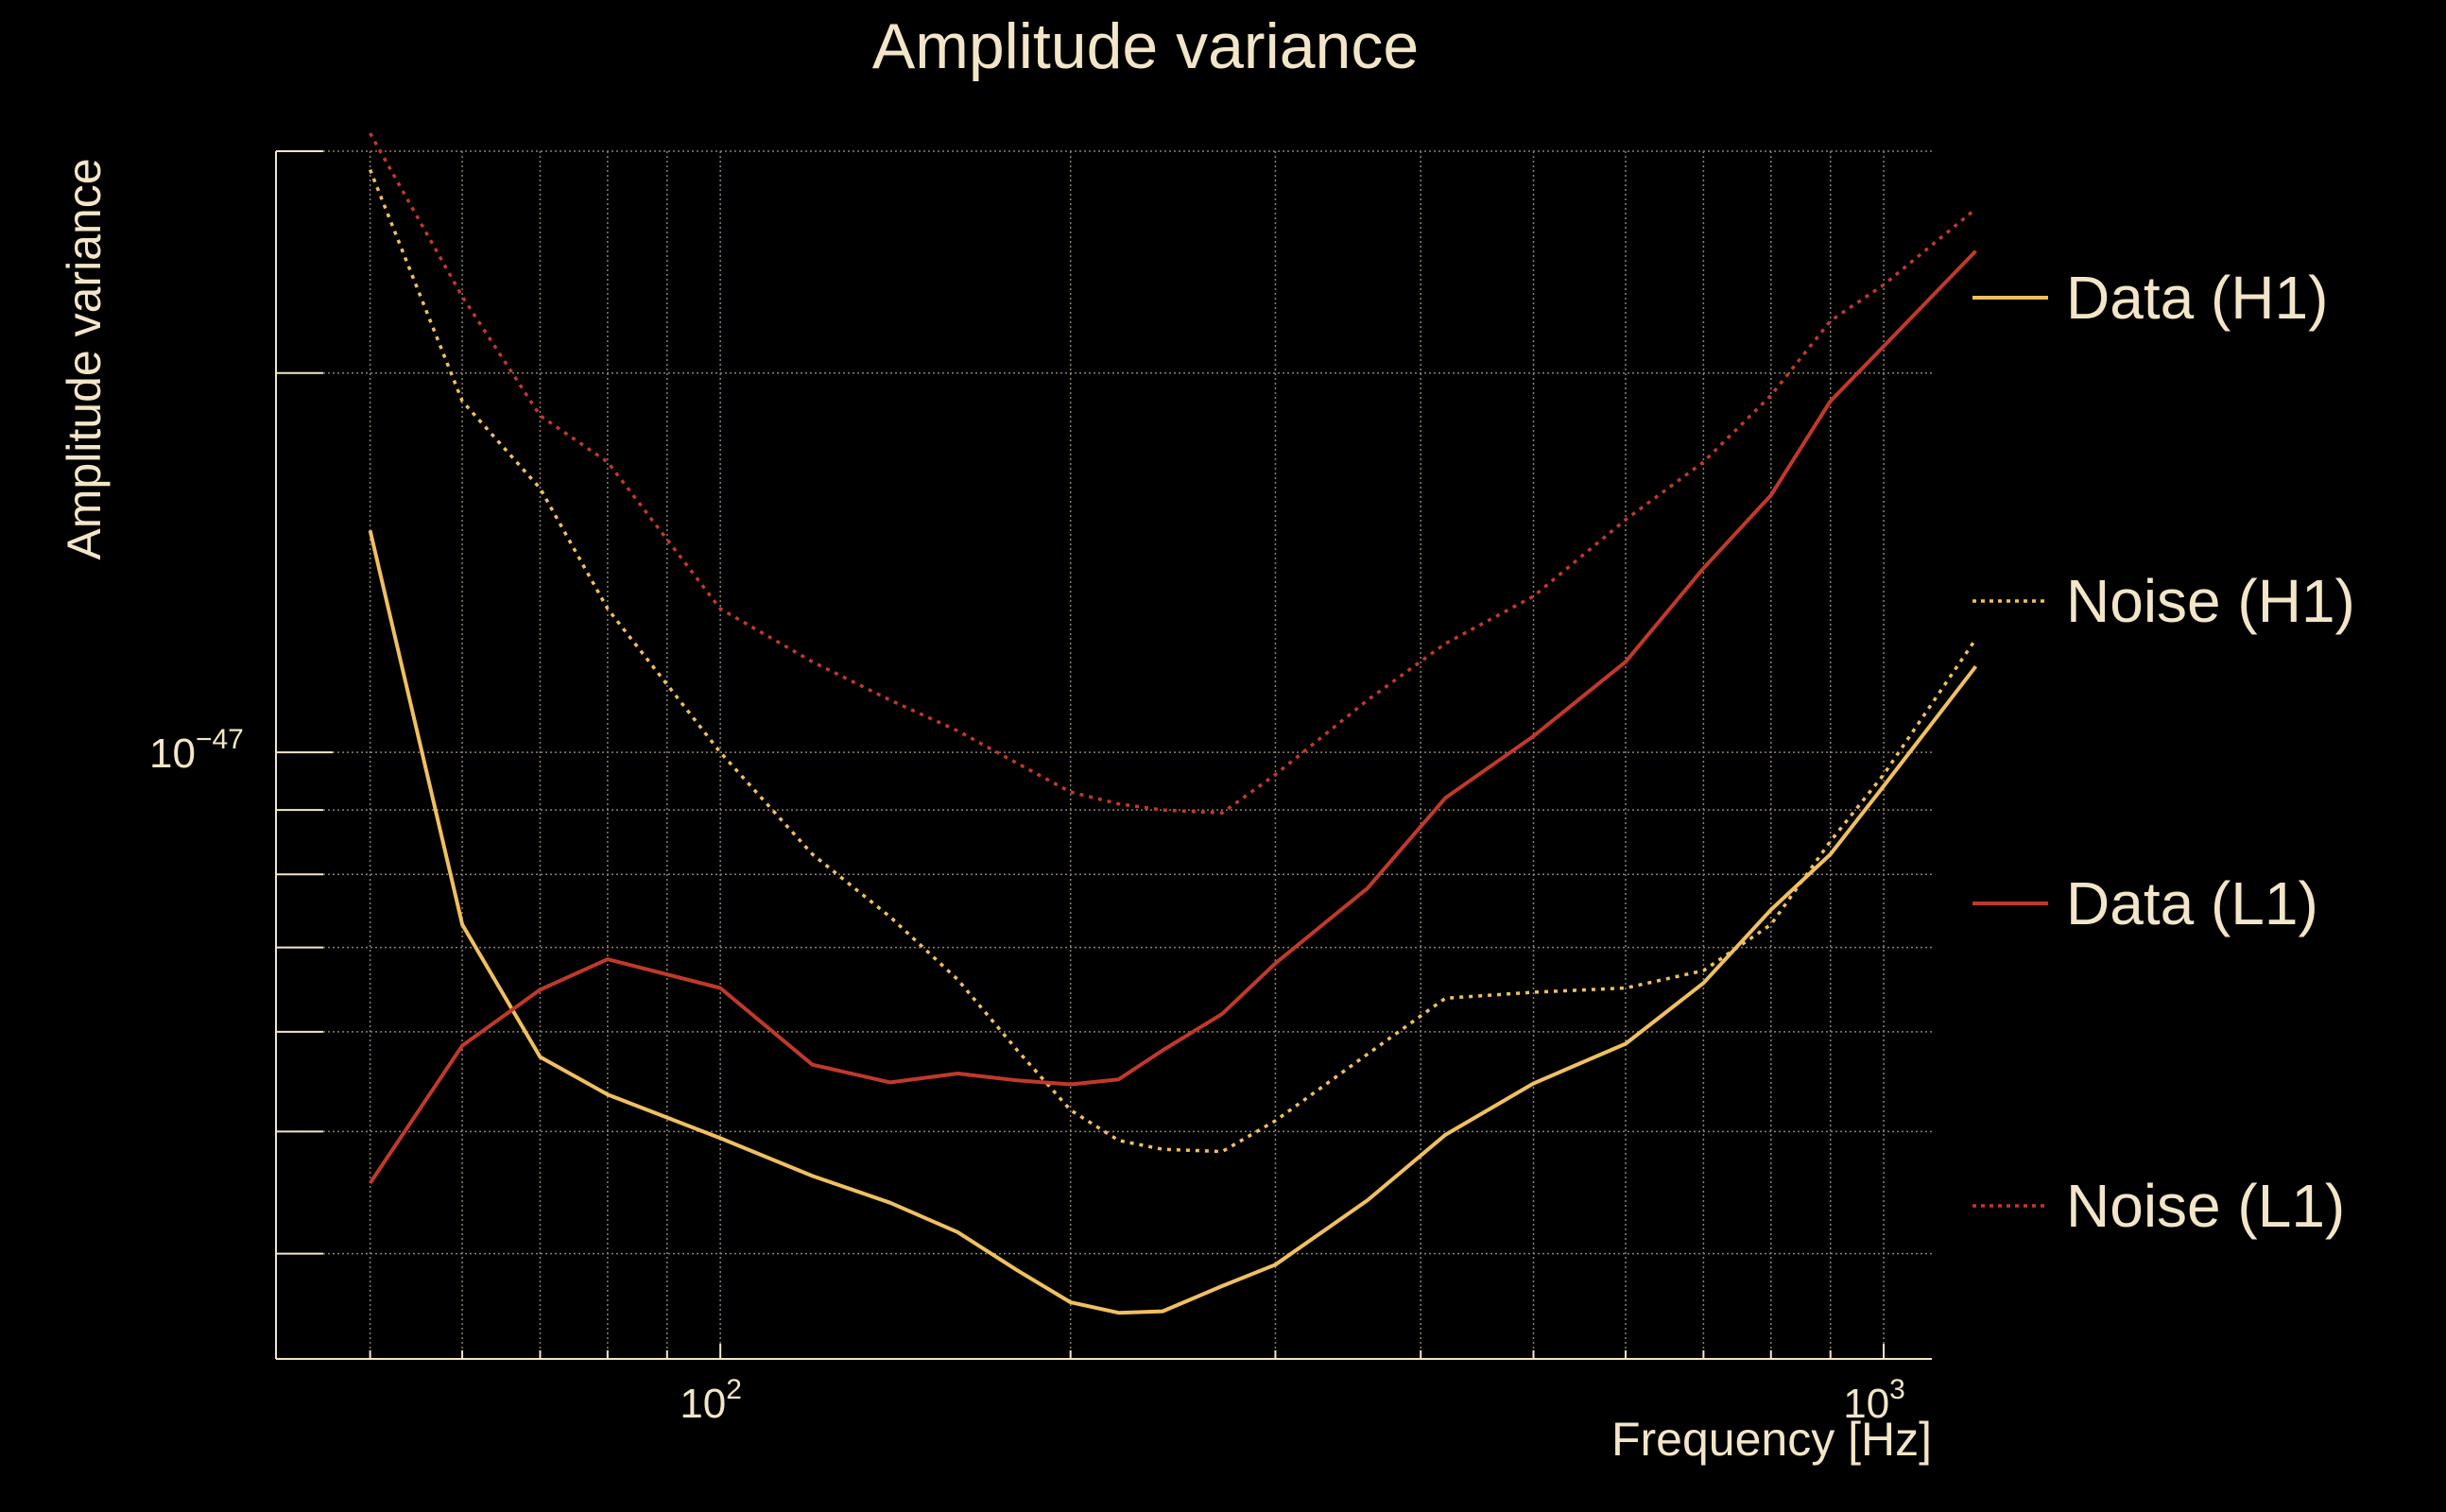 Image resolution: width=2446 pixels, height=1512 pixels. Describe the element at coordinates (2197, 298) in the screenshot. I see `legend-label: Data (H1)` at that location.